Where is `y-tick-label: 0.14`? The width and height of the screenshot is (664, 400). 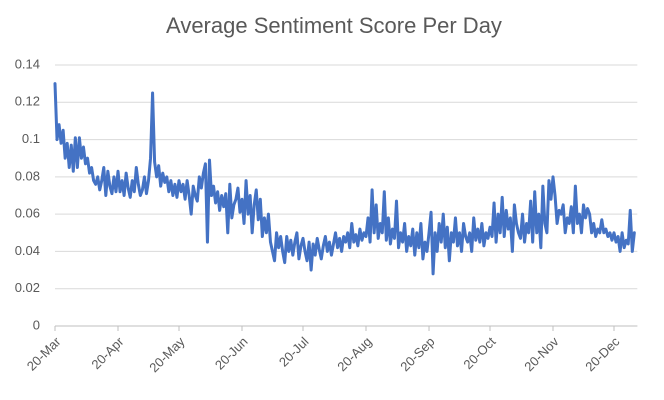 y-tick-label: 0.14 is located at coordinates (27, 63).